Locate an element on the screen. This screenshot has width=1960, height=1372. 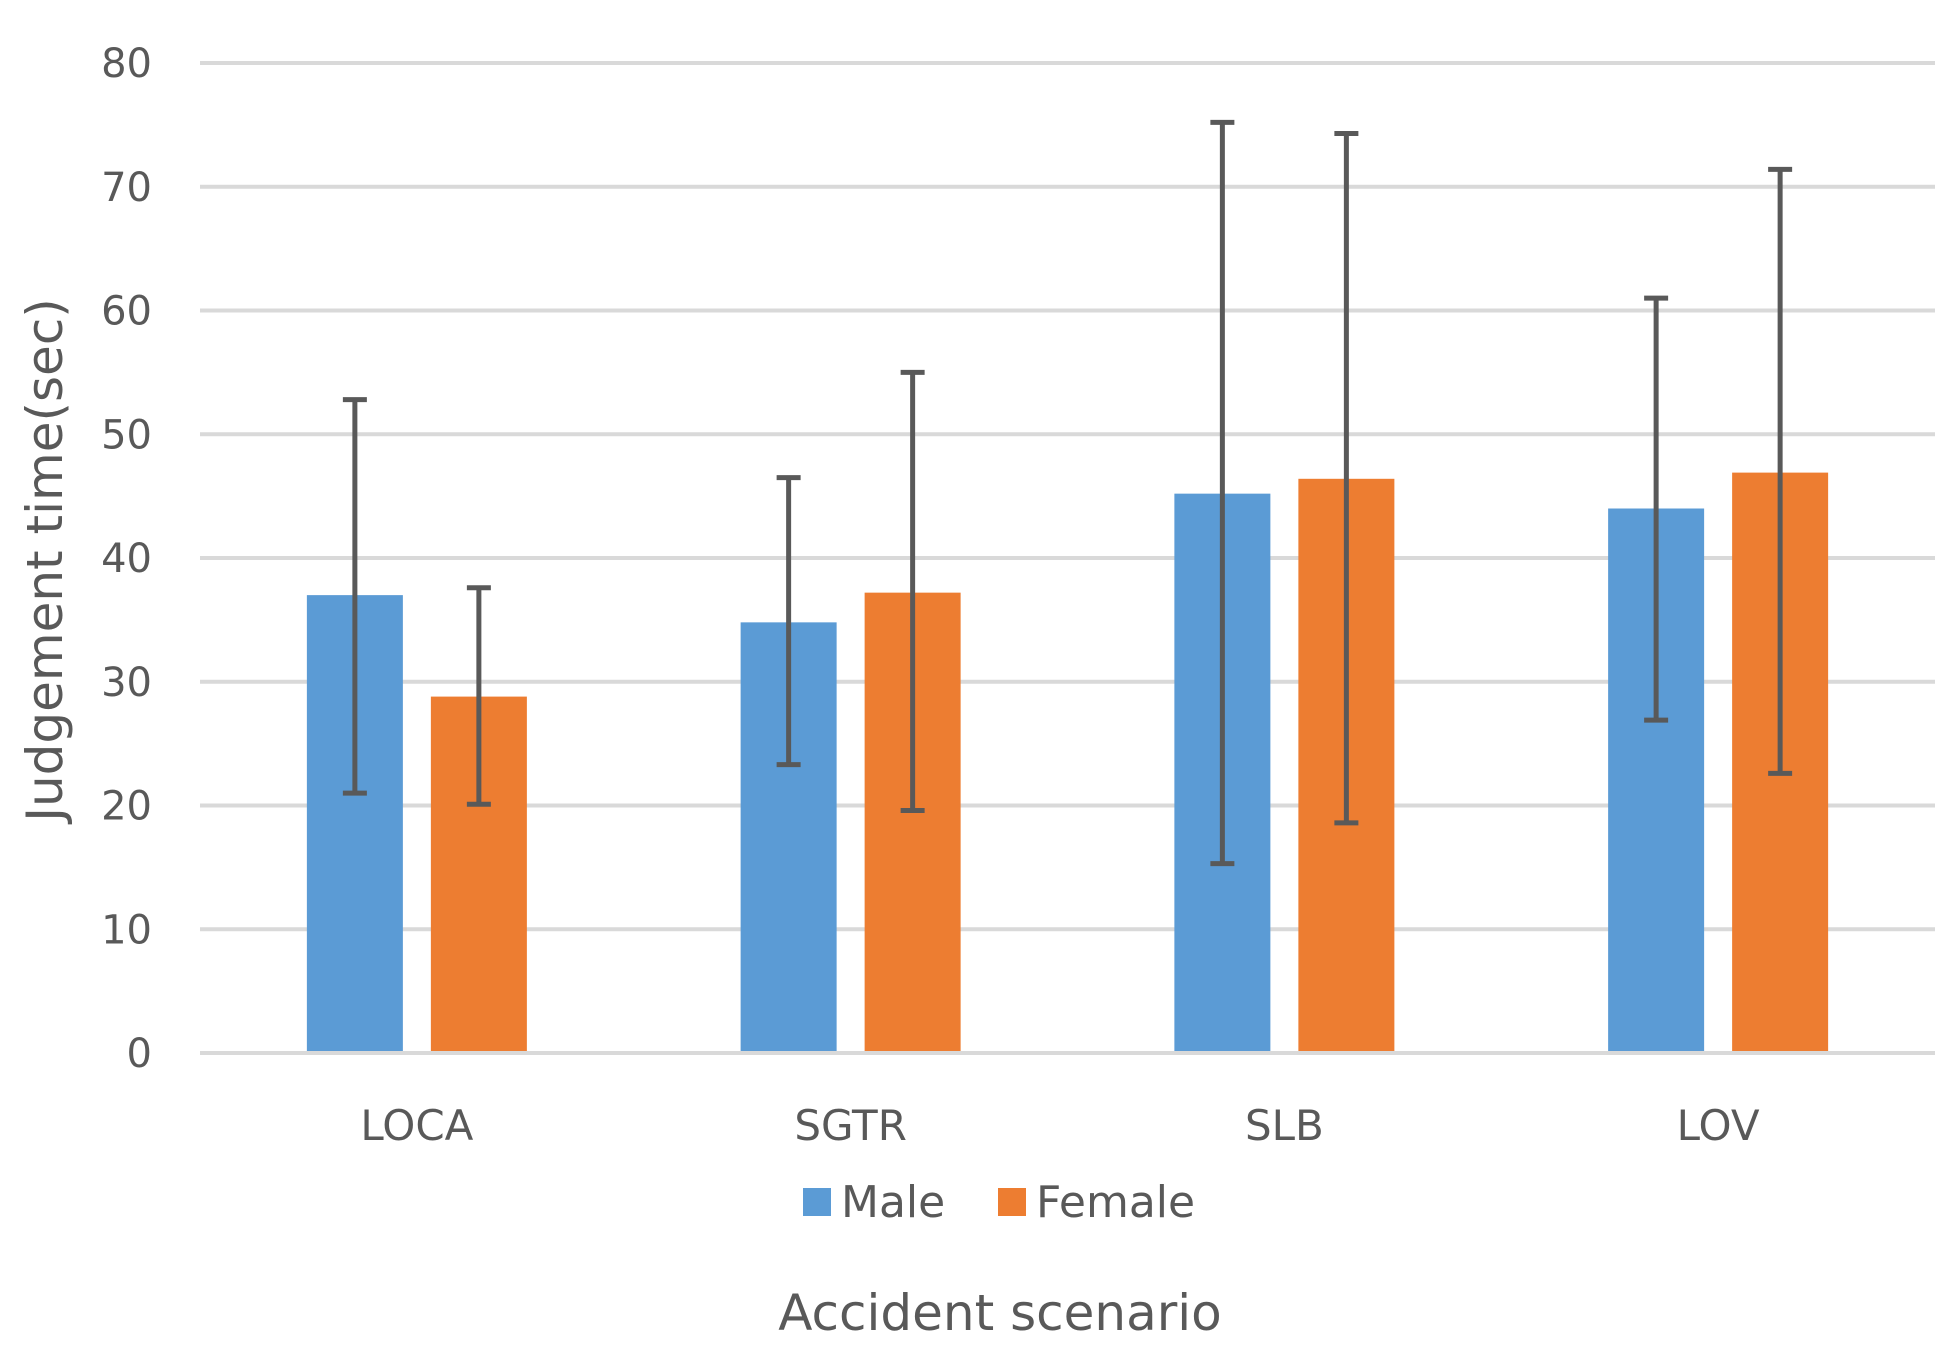
error-bar-male-loca is located at coordinates (354, 596).